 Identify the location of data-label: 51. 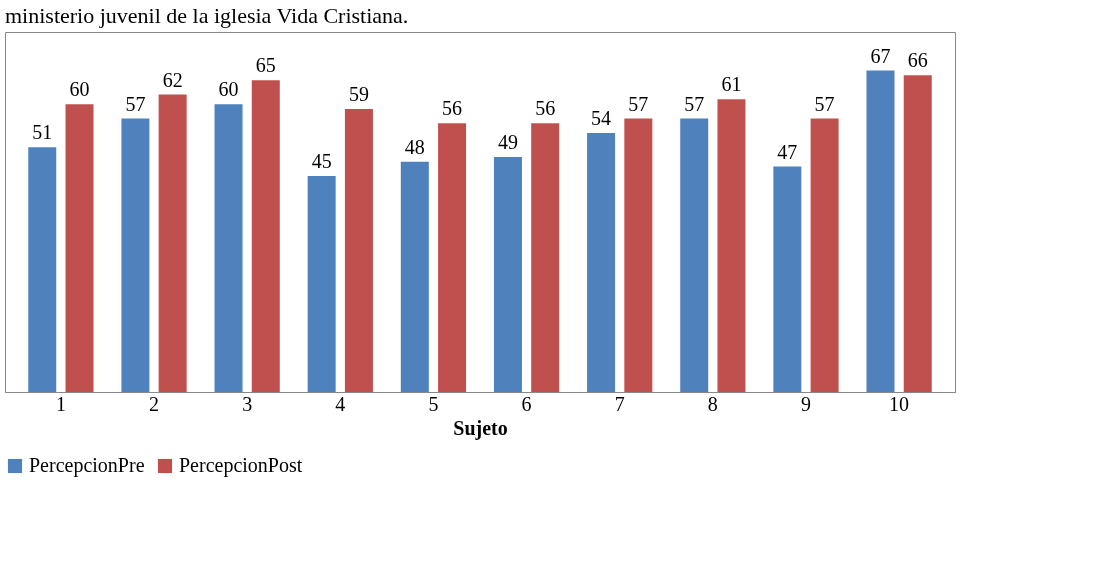
(42, 132).